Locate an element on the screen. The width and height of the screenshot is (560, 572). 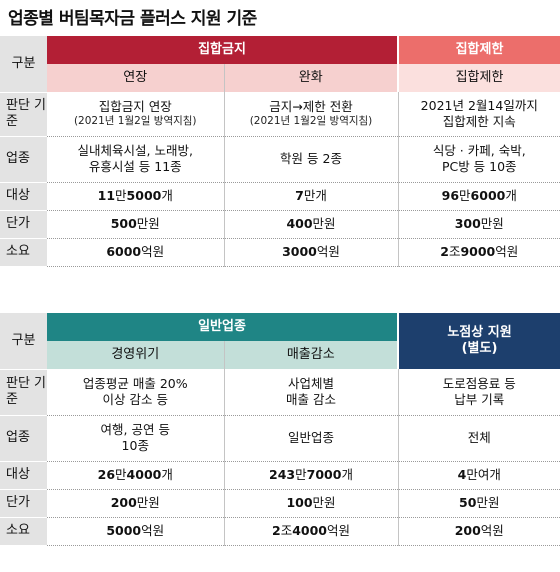
criteria-sales-drop: 사업체별 매출 감소 is located at coordinates (310, 392).